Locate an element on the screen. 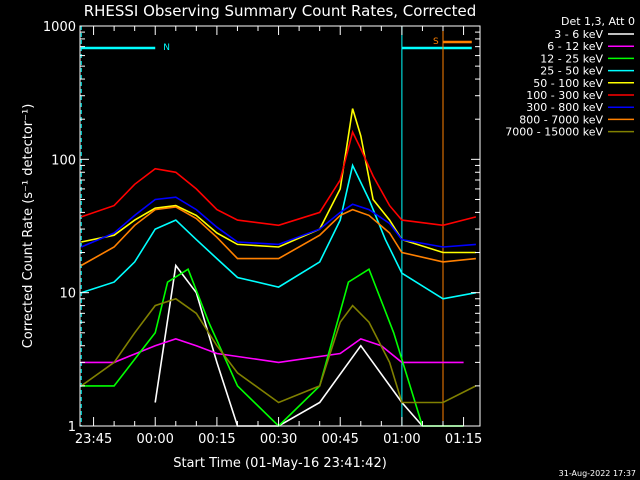 The image size is (640, 480). timestamp: 31-Aug-2022 17:37 is located at coordinates (597, 473).